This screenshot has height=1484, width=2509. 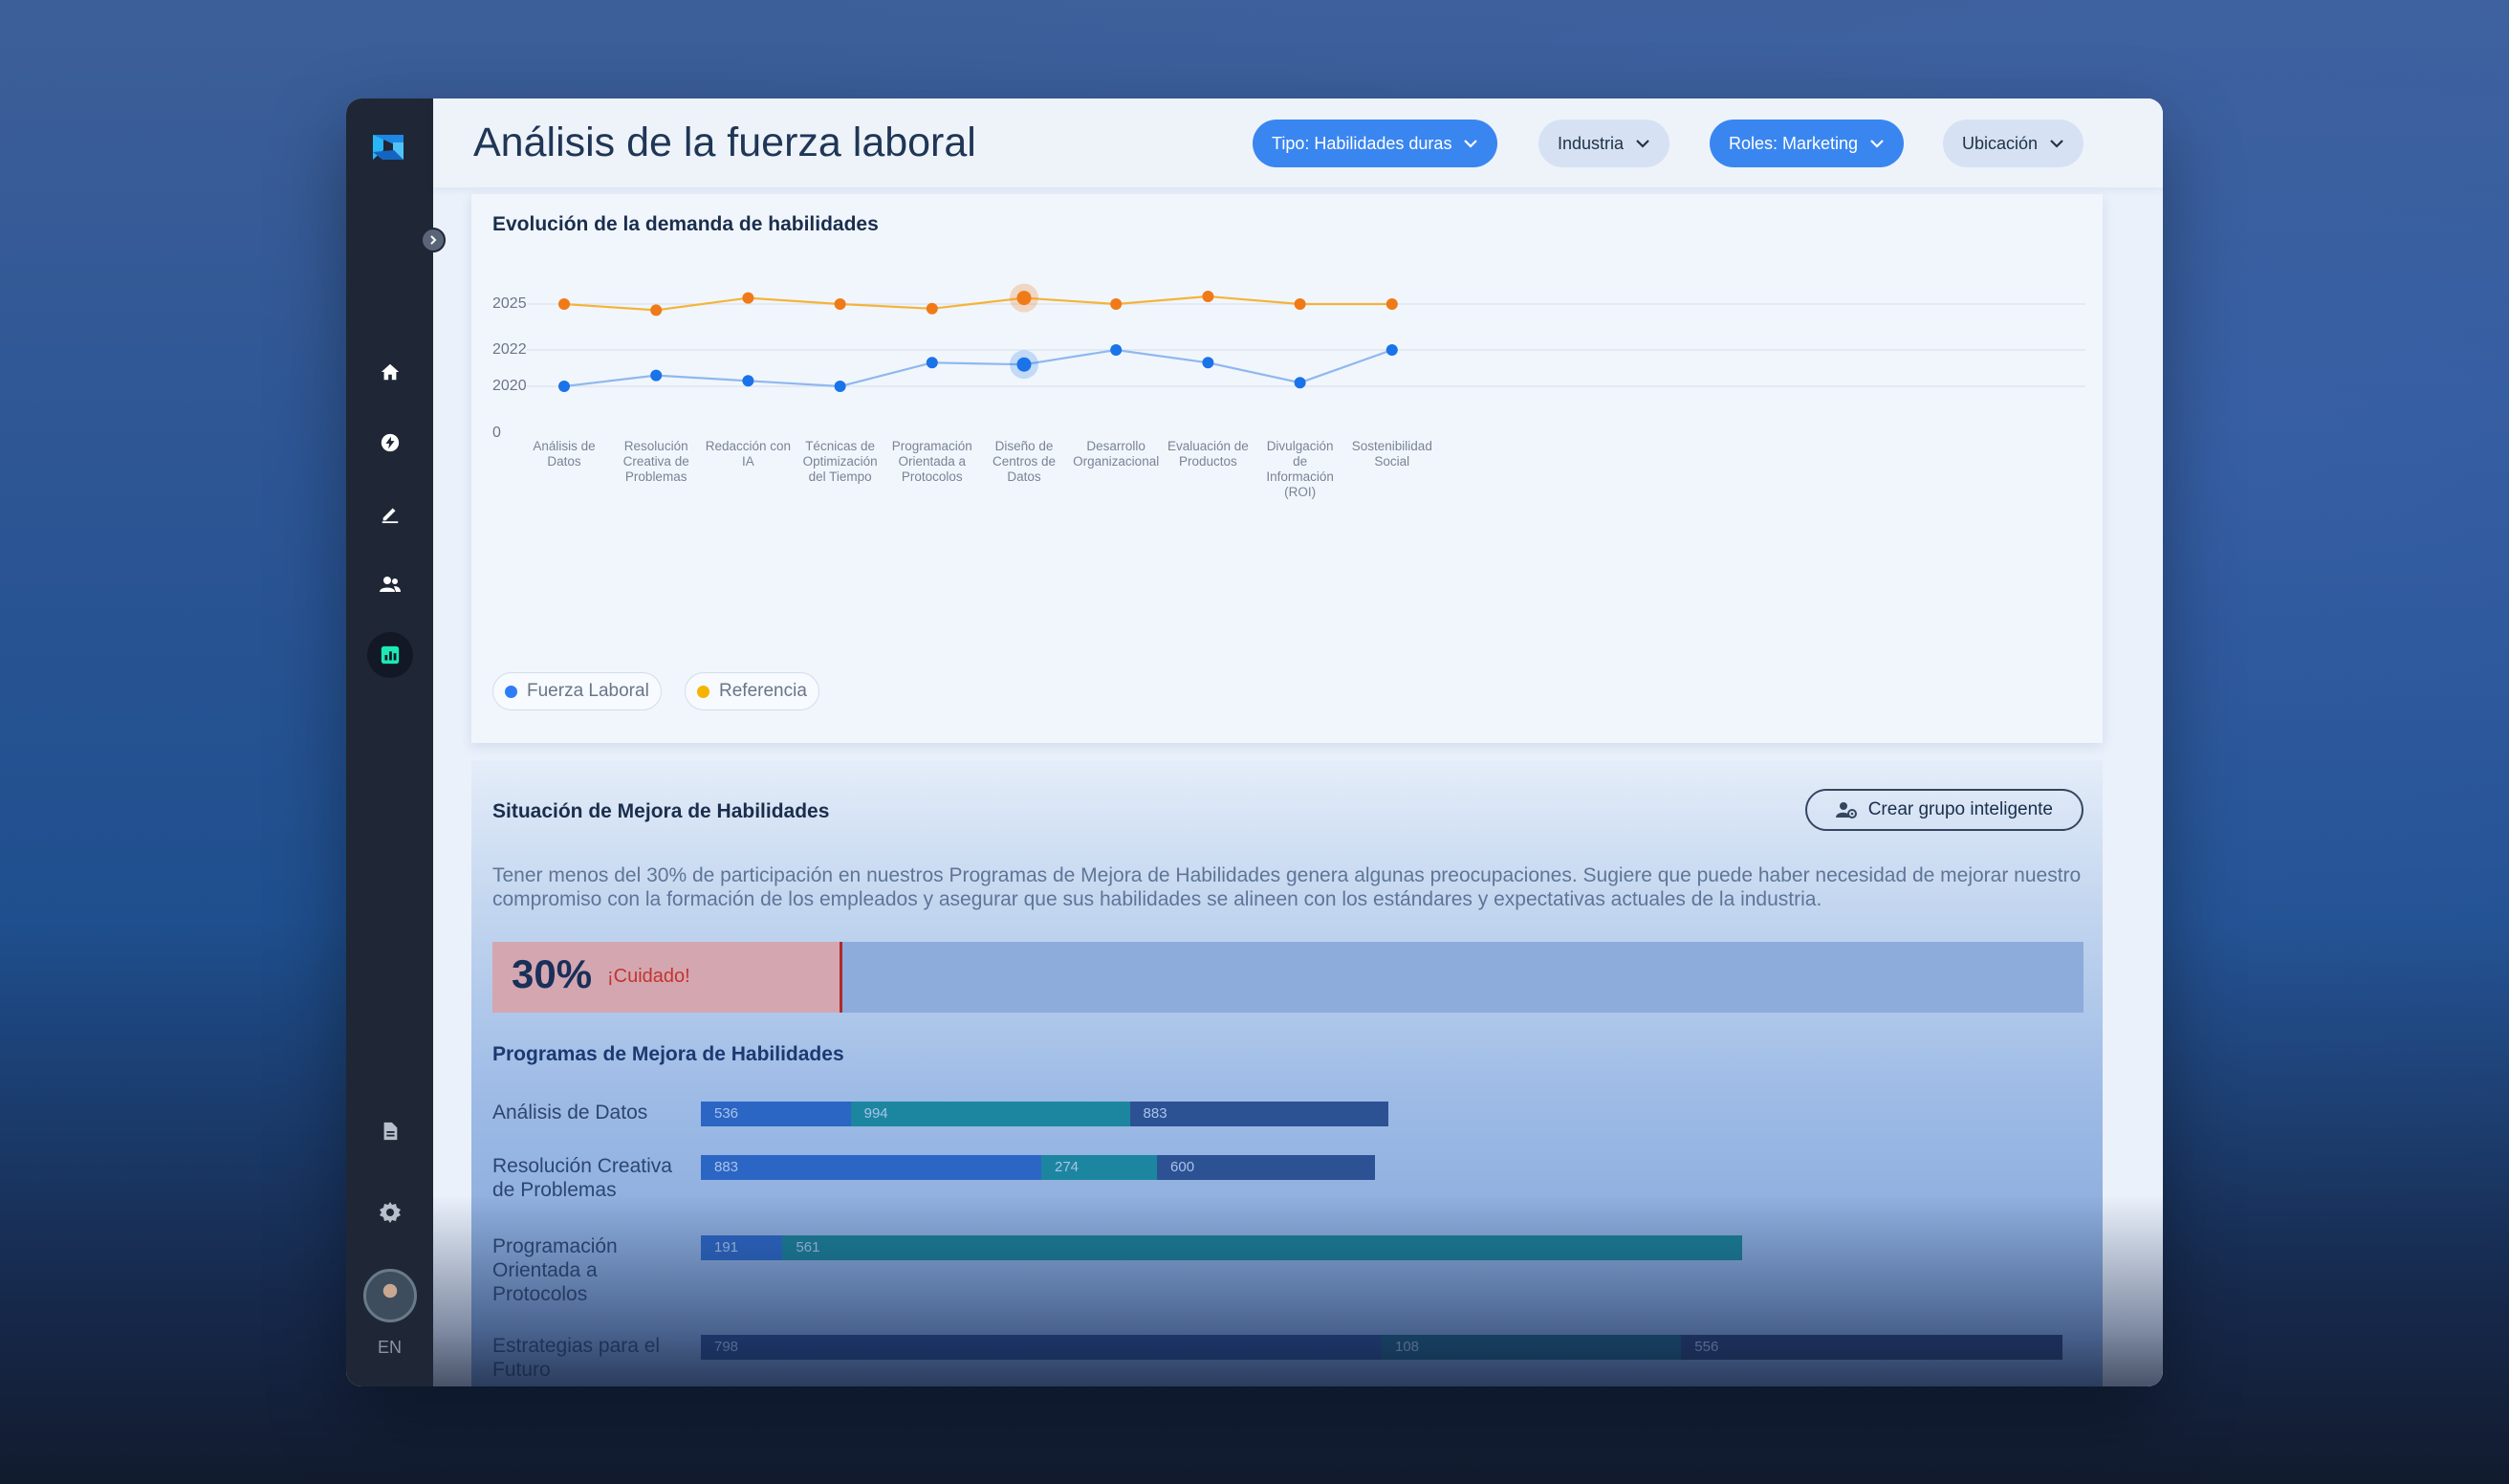 I want to click on legend-dot-yellow, so click(x=703, y=691).